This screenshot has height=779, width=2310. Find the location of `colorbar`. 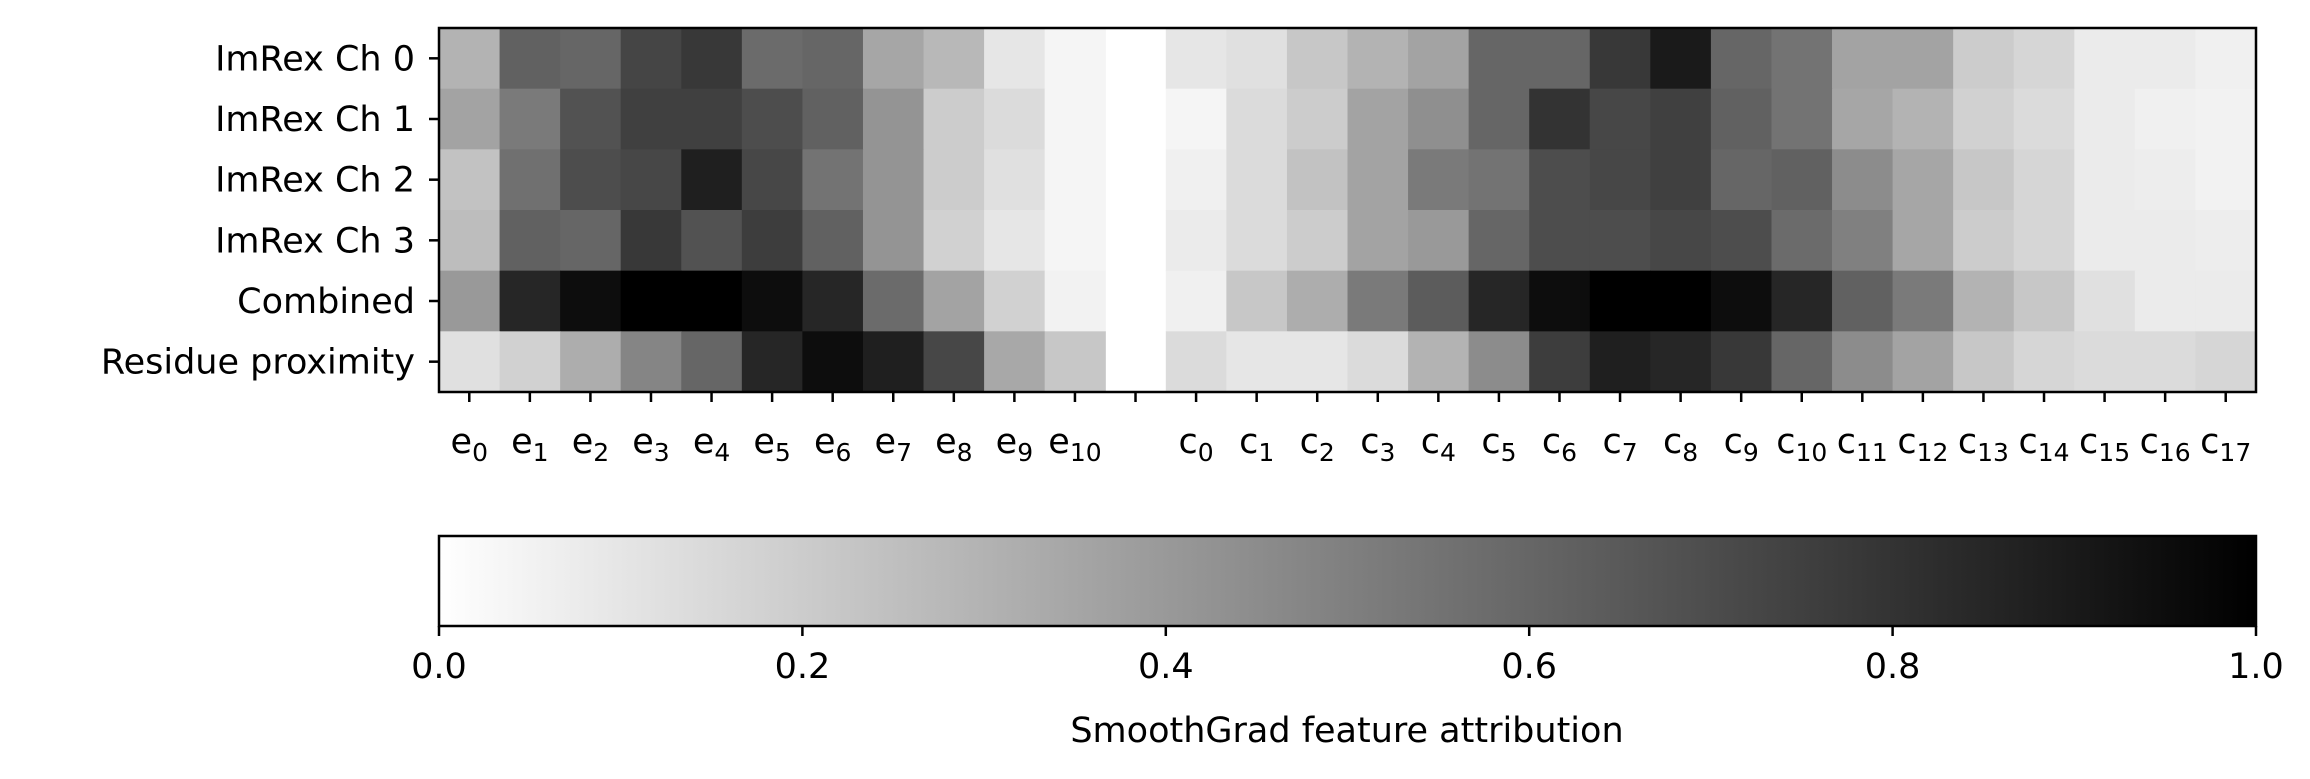

colorbar is located at coordinates (1347, 581).